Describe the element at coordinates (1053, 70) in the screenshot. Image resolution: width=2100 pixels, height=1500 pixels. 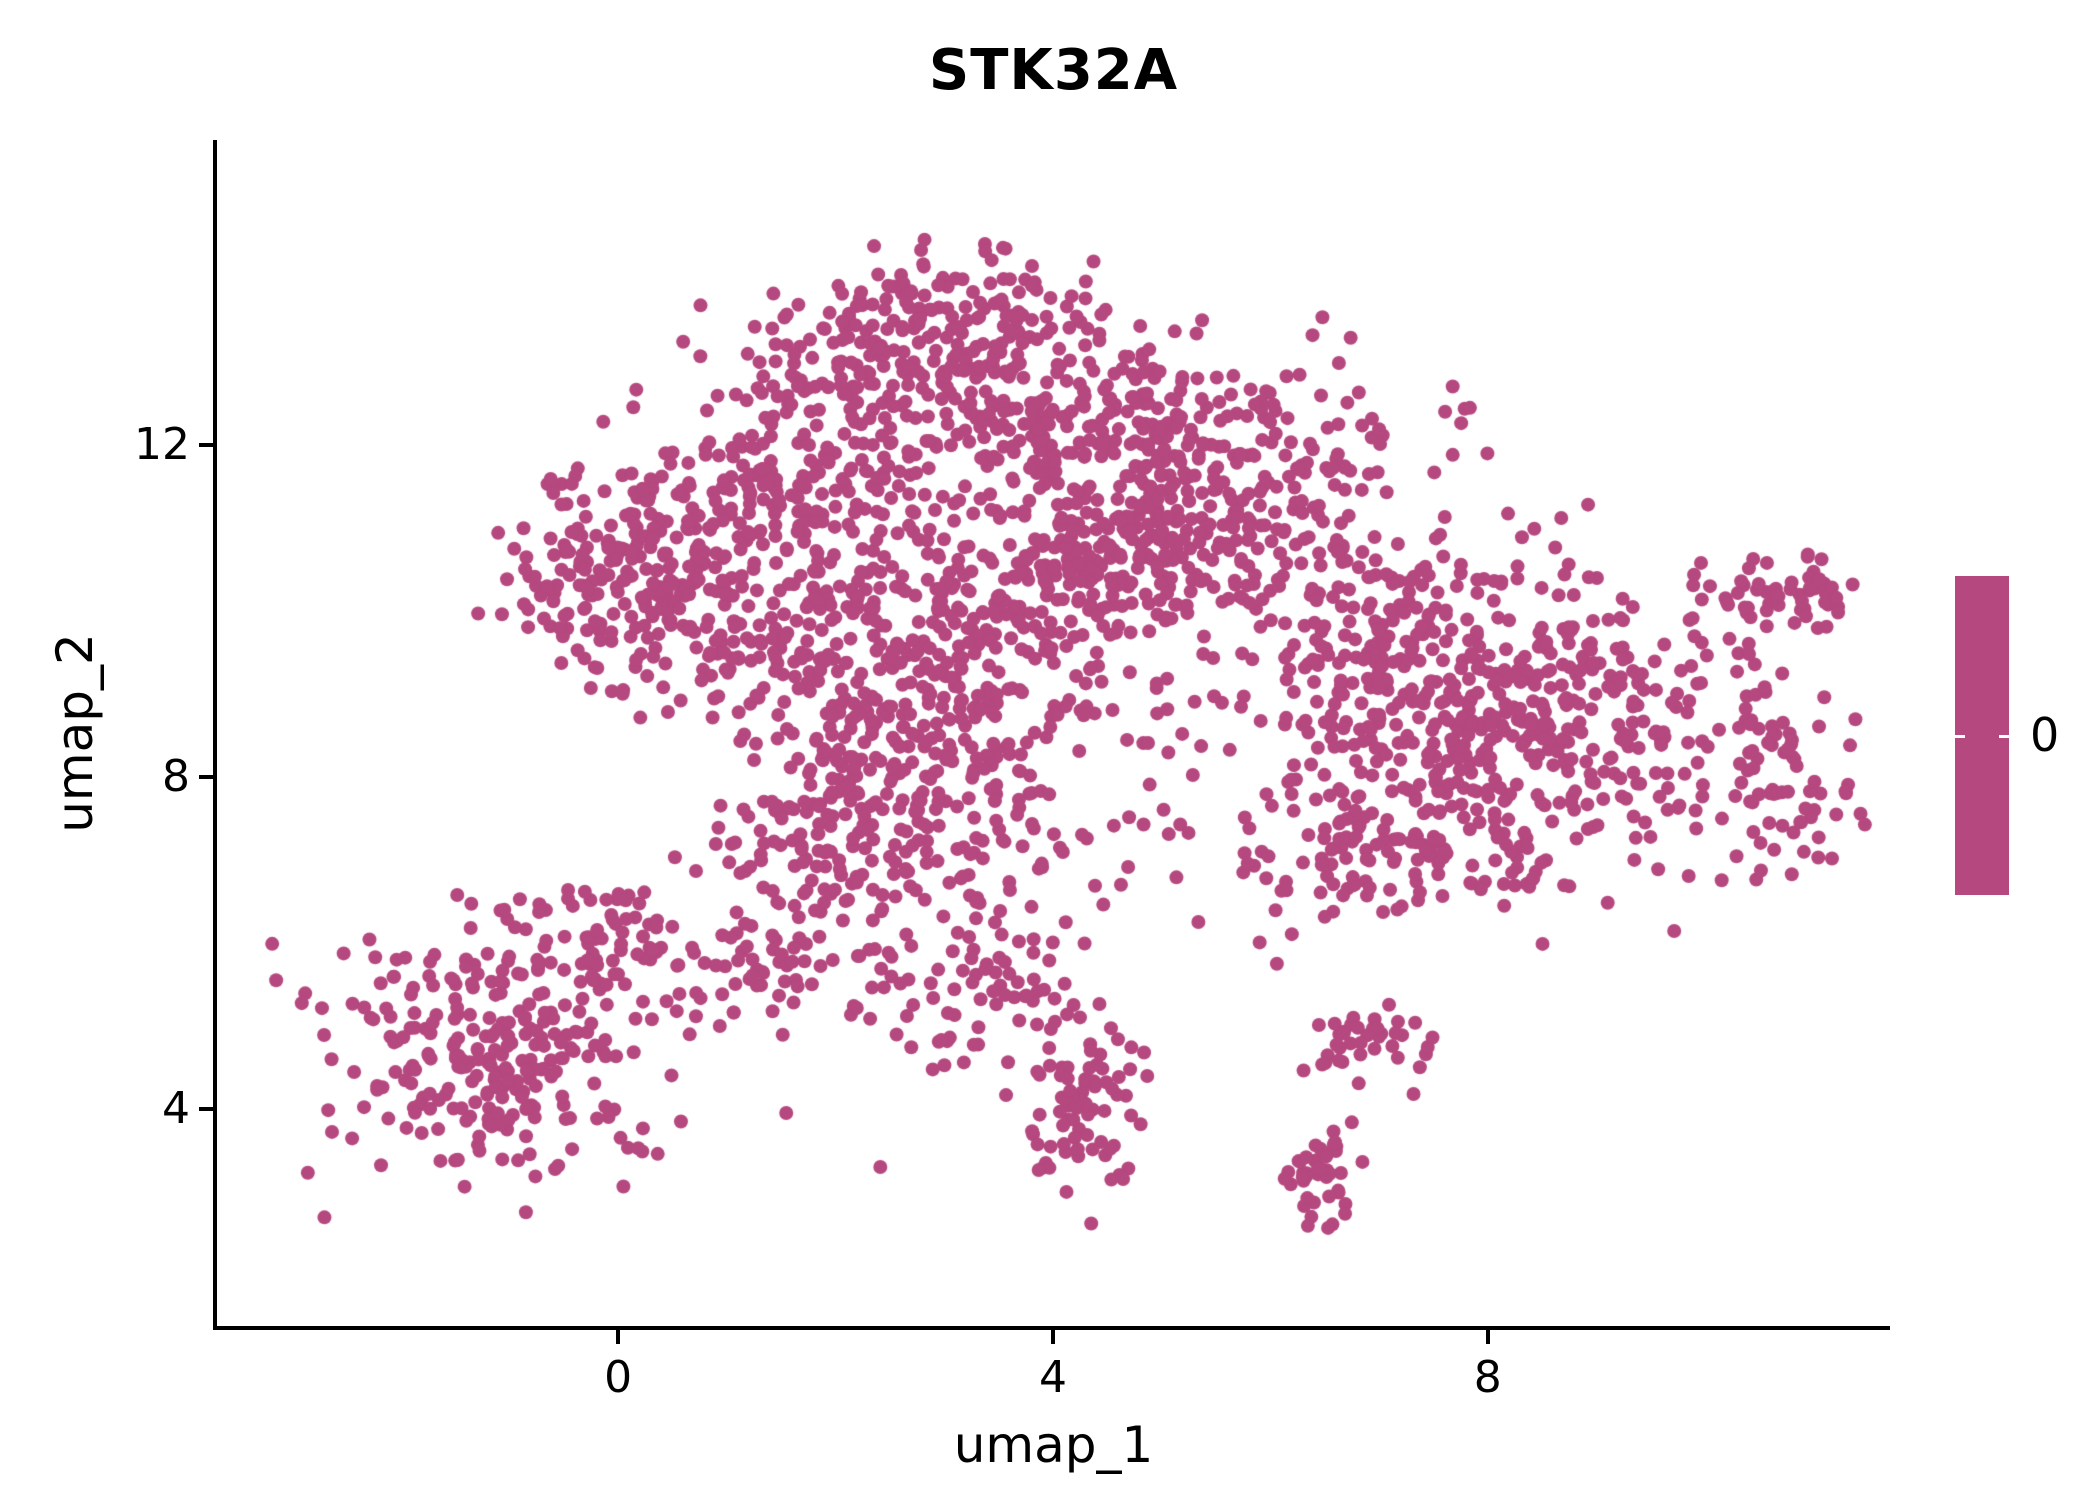
I see `plot-title: STK32A` at that location.